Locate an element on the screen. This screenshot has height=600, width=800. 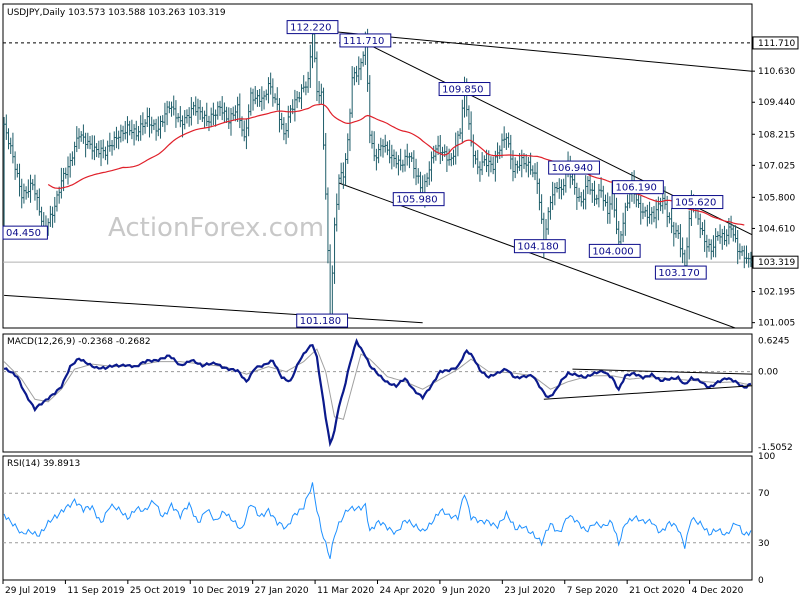
rsi-ytick-label: 0 is located at coordinates (761, 581).